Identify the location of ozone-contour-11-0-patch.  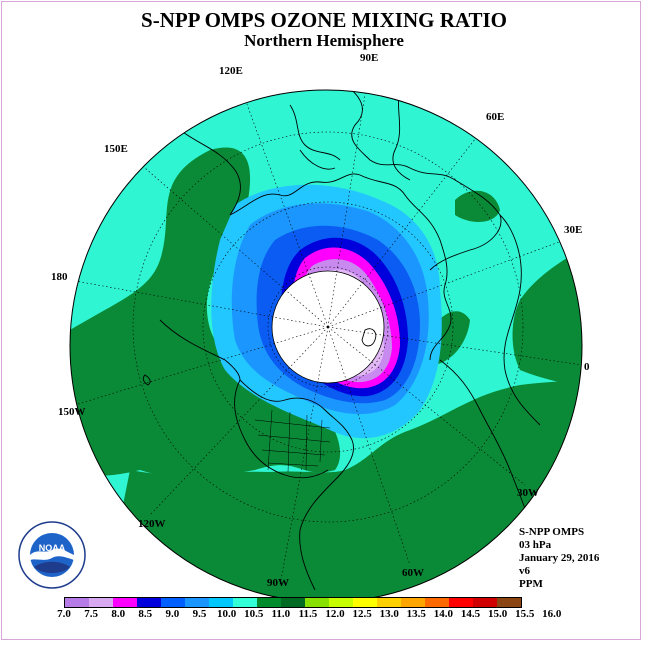
(477, 206).